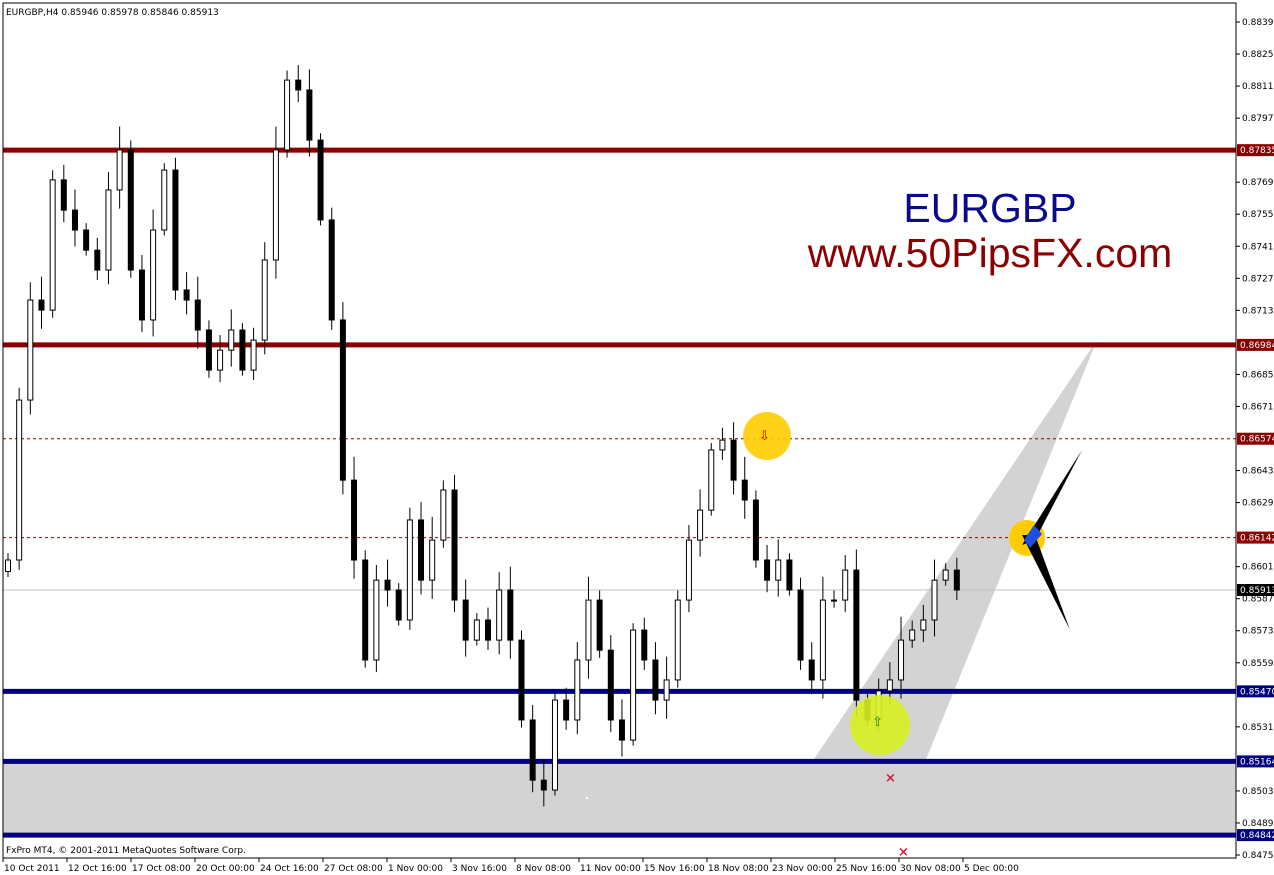 The height and width of the screenshot is (875, 1274). Describe the element at coordinates (1257, 692) in the screenshot. I see `price-label: 0.85470` at that location.